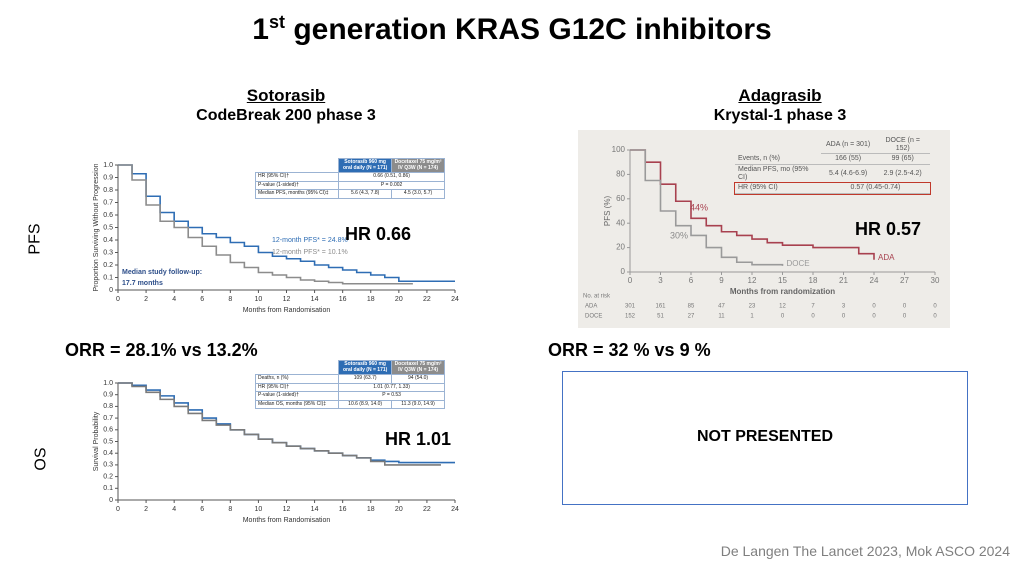  I want to click on risk-value: 3, so click(844, 307).